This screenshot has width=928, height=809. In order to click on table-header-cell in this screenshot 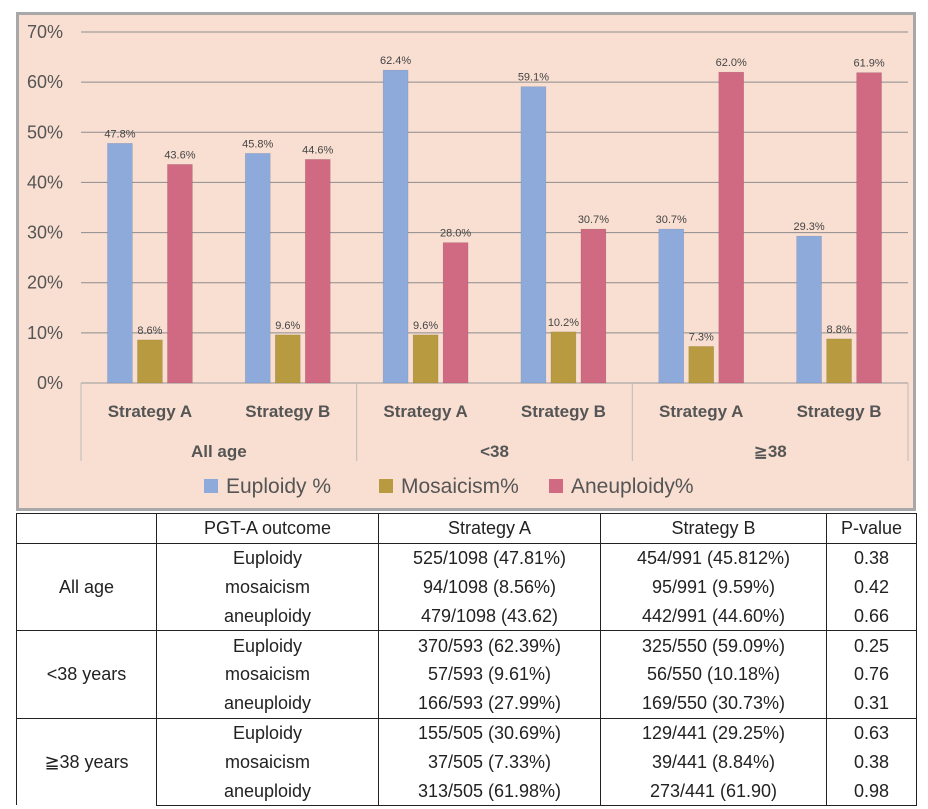, I will do `click(86, 528)`.